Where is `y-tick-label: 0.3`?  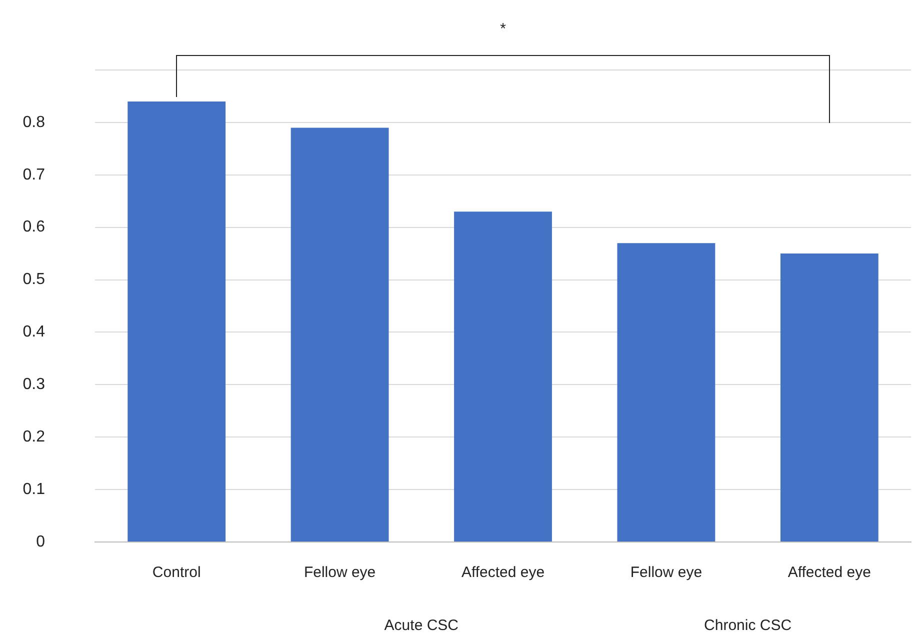
y-tick-label: 0.3 is located at coordinates (34, 385).